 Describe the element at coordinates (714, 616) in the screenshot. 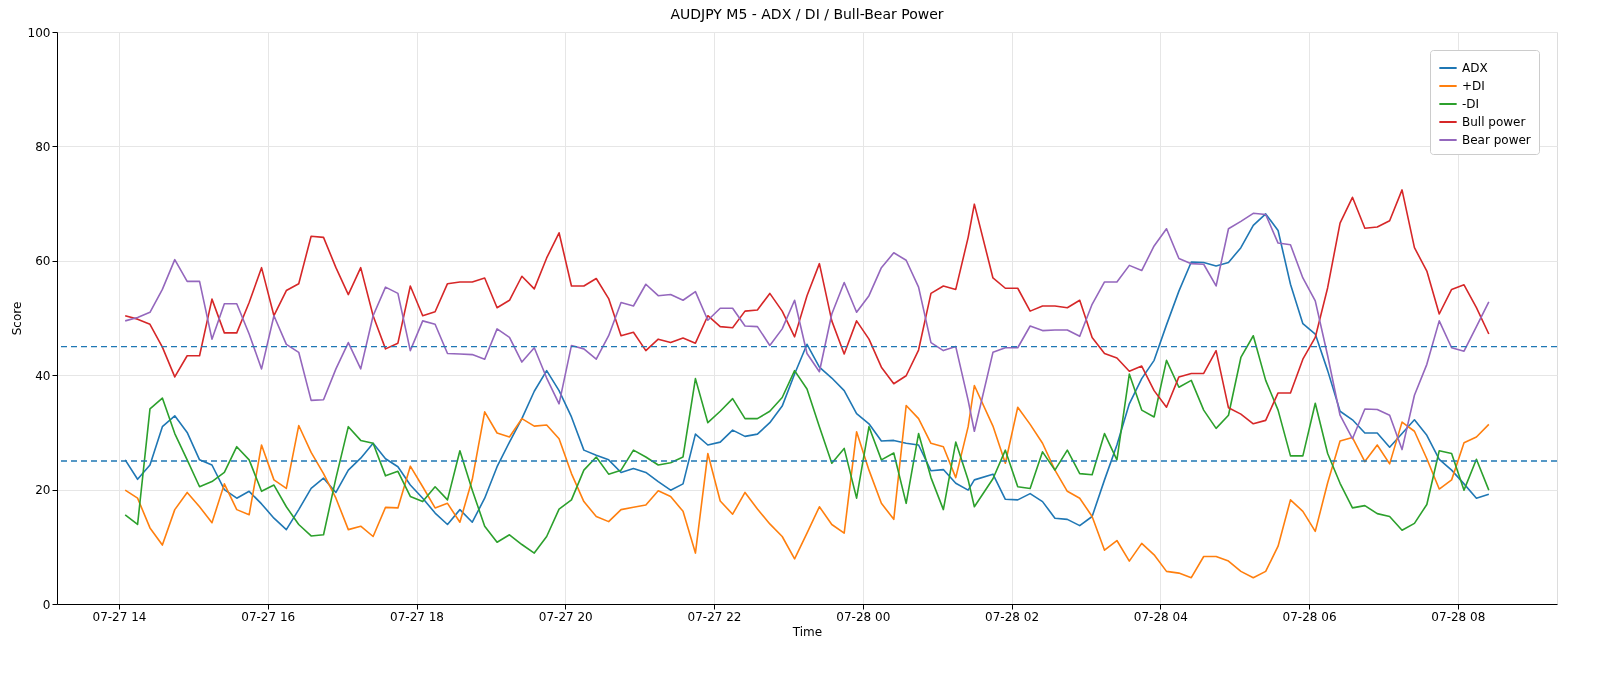

I see `x-tick-label: 07-27 22` at that location.